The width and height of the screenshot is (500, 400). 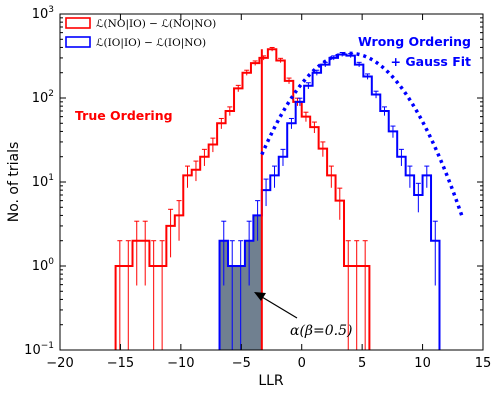 What do you see at coordinates (43, 13) in the screenshot?
I see `y-tick-label: 10³` at bounding box center [43, 13].